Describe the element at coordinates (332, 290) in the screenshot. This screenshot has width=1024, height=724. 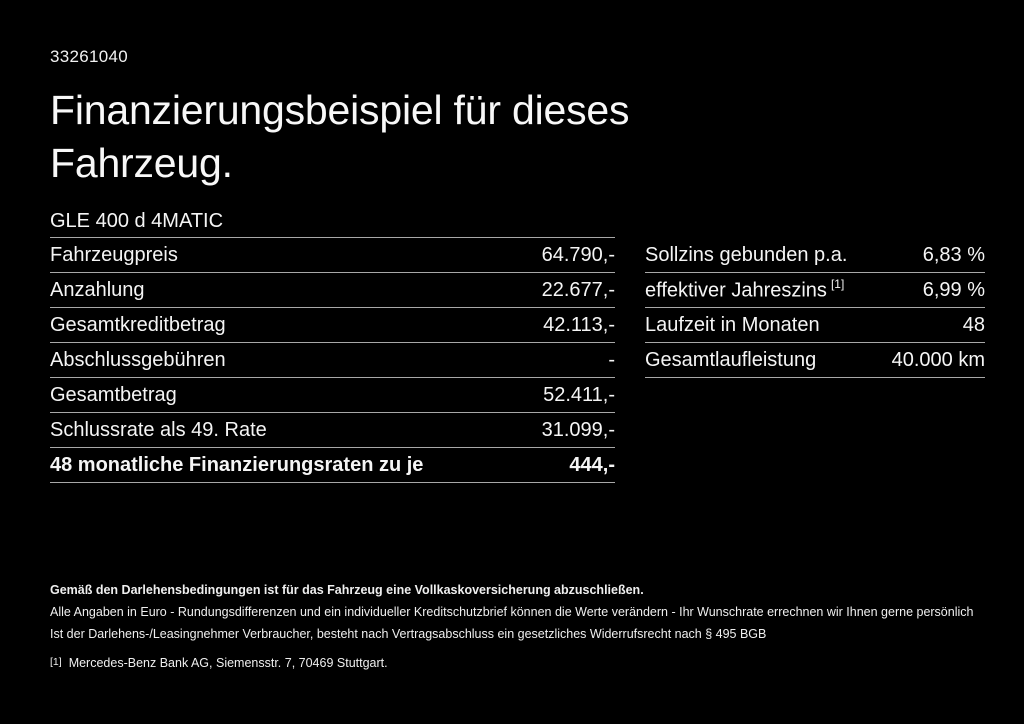
I see `table-row: Anzahlung 22.677,-` at that location.